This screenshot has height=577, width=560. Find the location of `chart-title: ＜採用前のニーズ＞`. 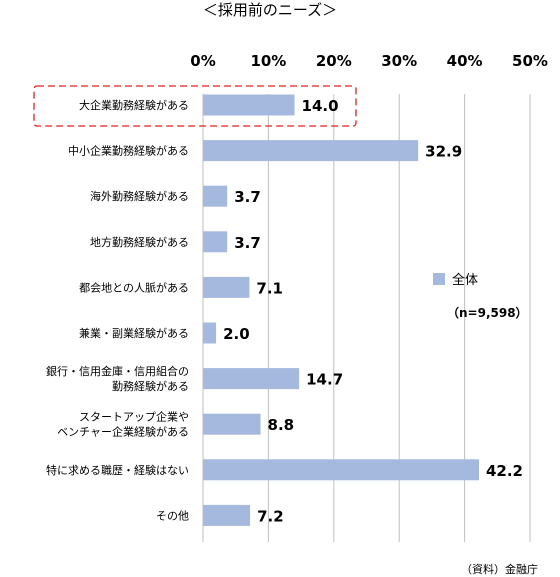

chart-title: ＜採用前のニーズ＞ is located at coordinates (270, 10).